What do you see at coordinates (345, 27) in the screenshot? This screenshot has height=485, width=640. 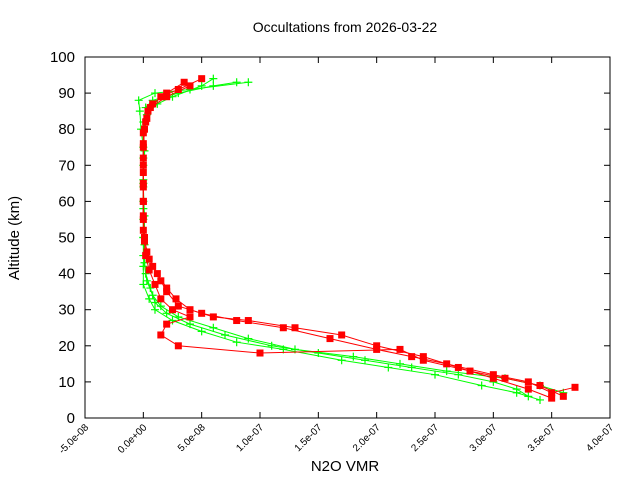 I see `chart-title: Occultations from 2026-03-22` at bounding box center [345, 27].